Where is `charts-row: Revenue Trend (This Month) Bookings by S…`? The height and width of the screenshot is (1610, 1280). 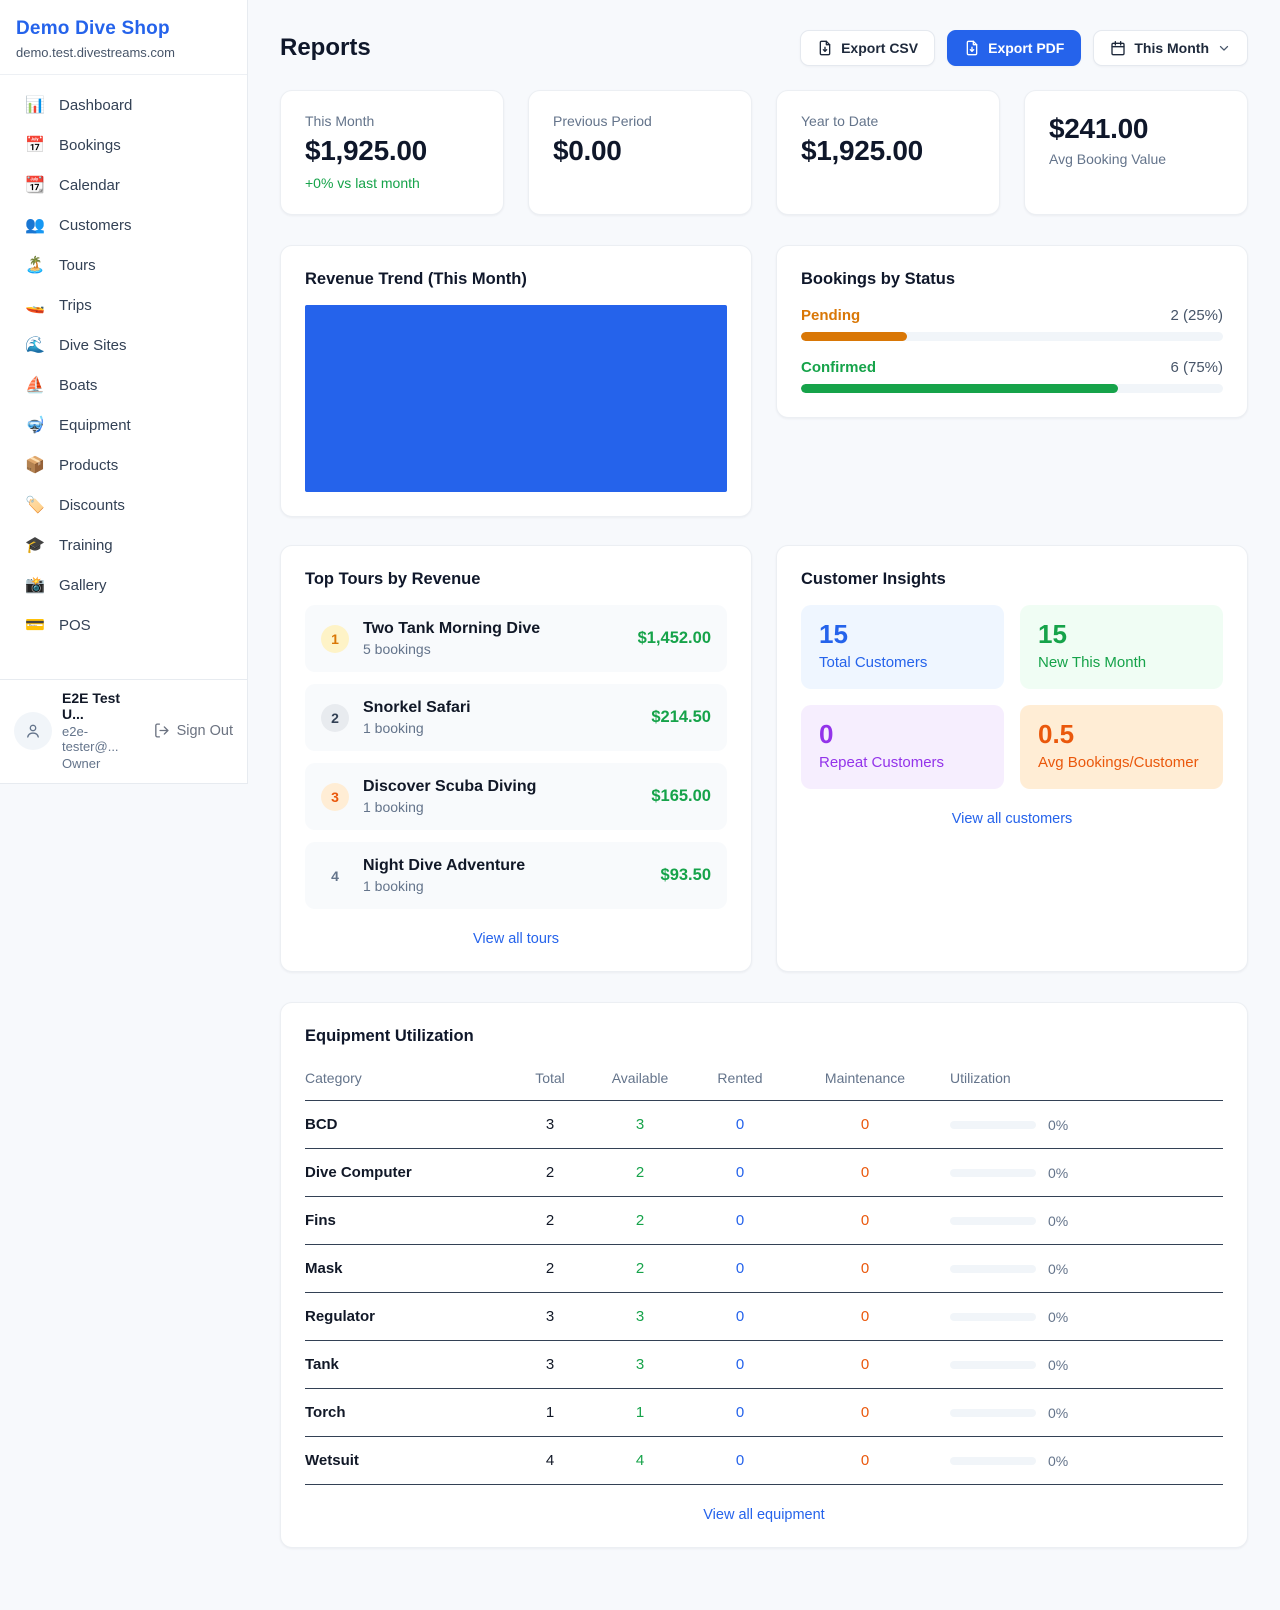
charts-row: Revenue Trend (This Month) Bookings by S… is located at coordinates (764, 381).